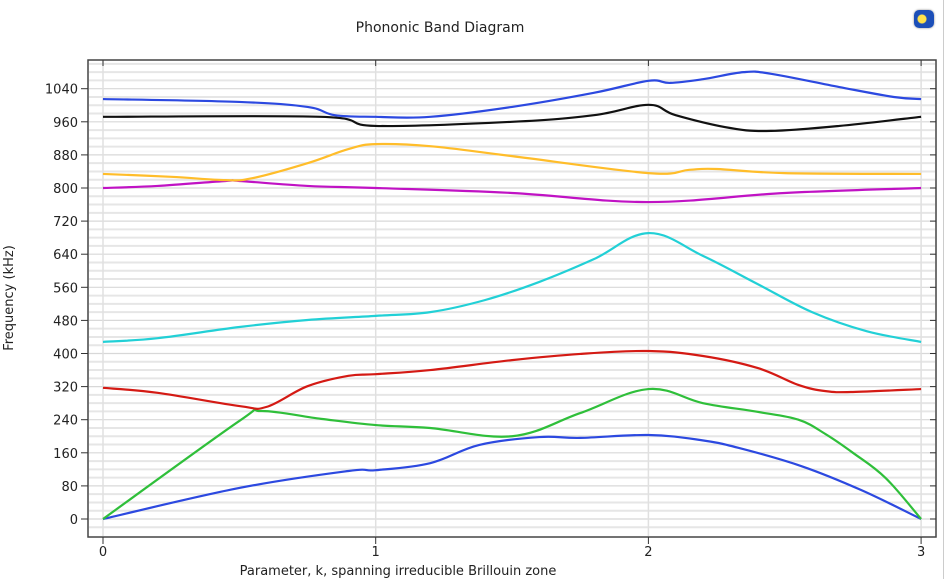 This screenshot has width=949, height=579. I want to click on y-tick-label: 1040, so click(61, 90).